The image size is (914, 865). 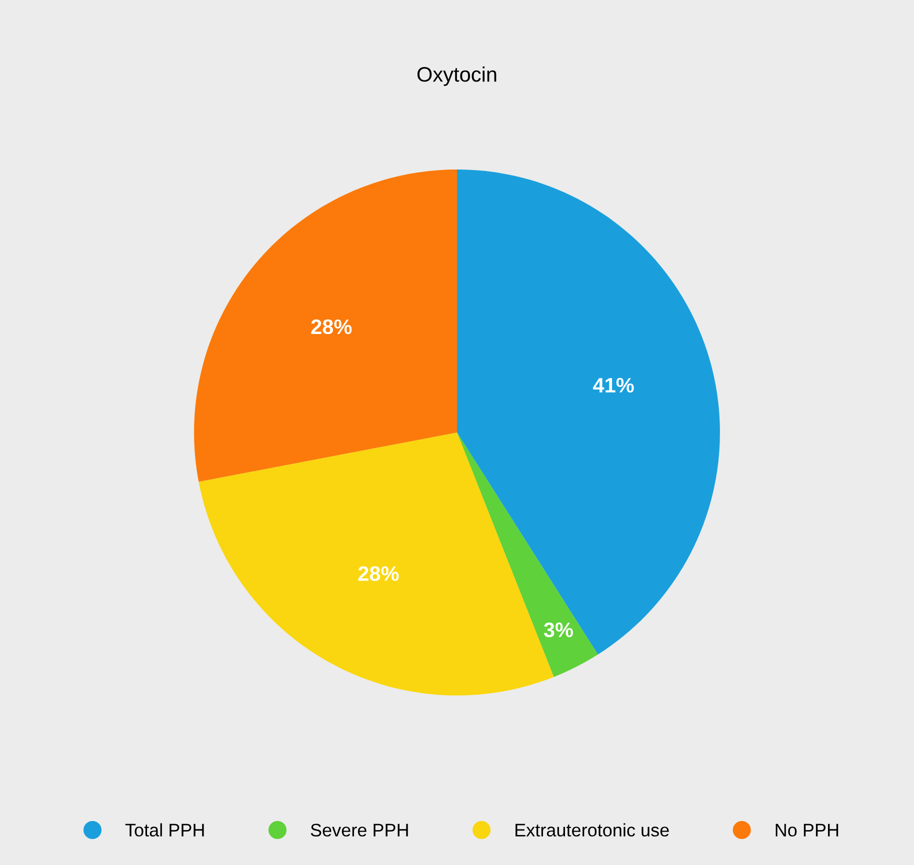 I want to click on data-label: 41%, so click(x=613, y=385).